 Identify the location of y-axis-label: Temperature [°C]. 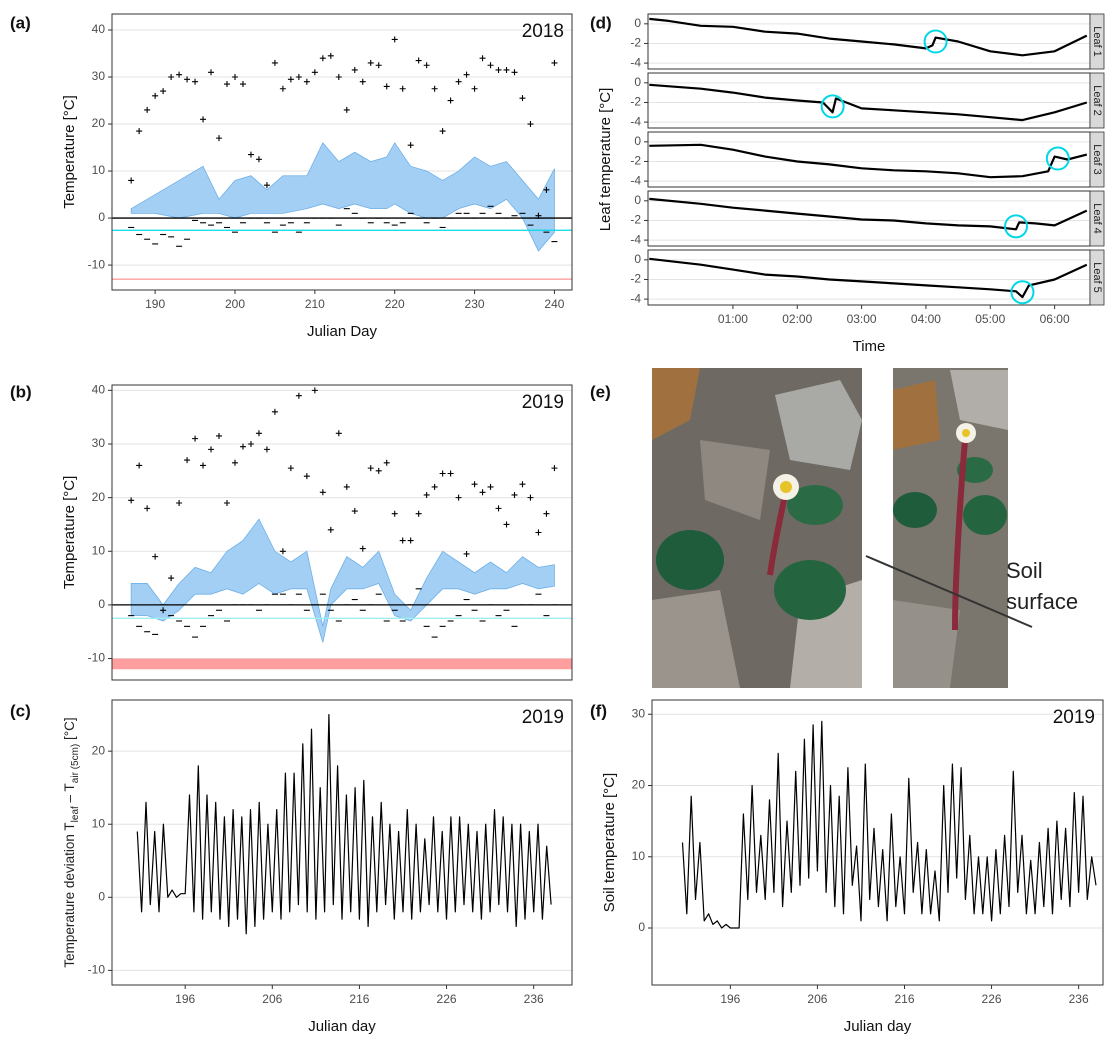
(69, 533).